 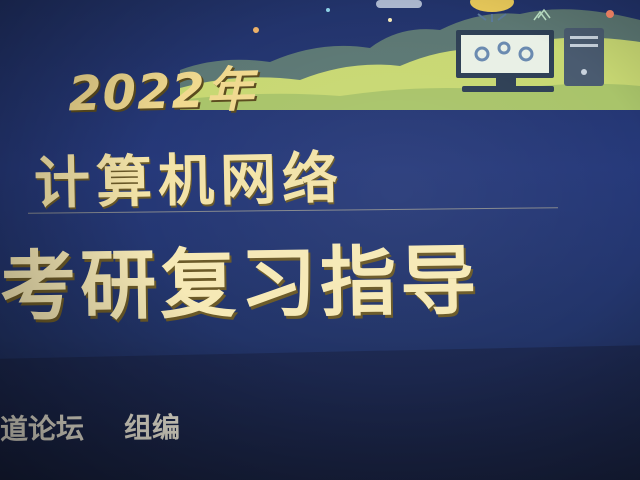 What do you see at coordinates (152, 428) in the screenshot?
I see `editor-role: 组编` at bounding box center [152, 428].